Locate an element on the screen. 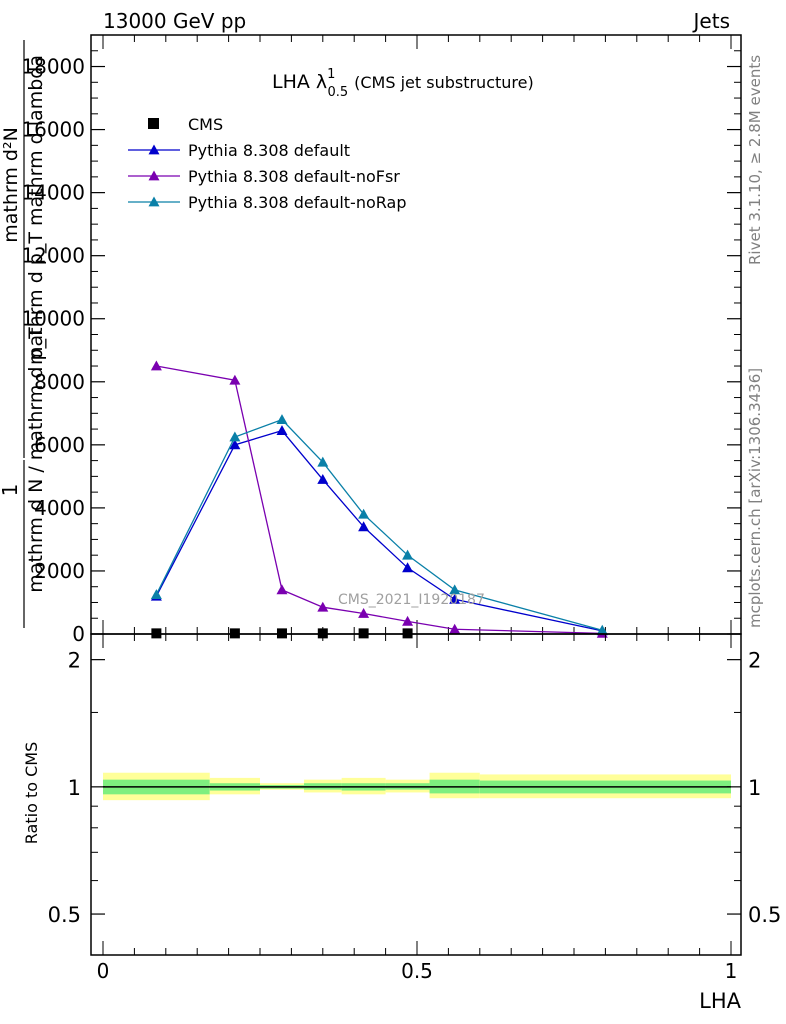 Image resolution: width=786 pixels, height=1024 pixels. plot-title: LHA λ1 0.5 (CMS jet substructure) is located at coordinates (403, 83).